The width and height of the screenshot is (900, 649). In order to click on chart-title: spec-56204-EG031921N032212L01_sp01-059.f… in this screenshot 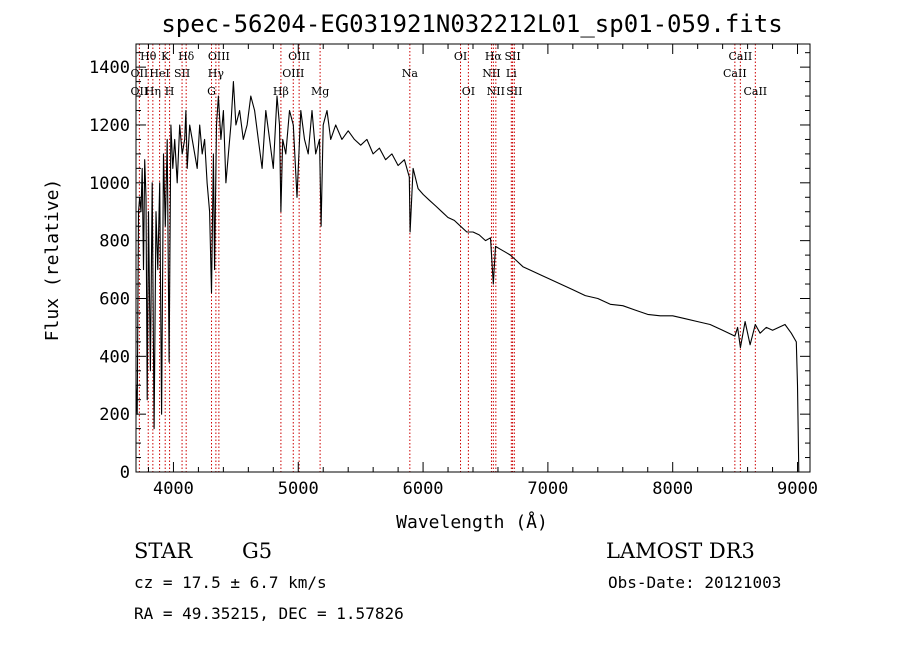, I will do `click(471, 24)`.